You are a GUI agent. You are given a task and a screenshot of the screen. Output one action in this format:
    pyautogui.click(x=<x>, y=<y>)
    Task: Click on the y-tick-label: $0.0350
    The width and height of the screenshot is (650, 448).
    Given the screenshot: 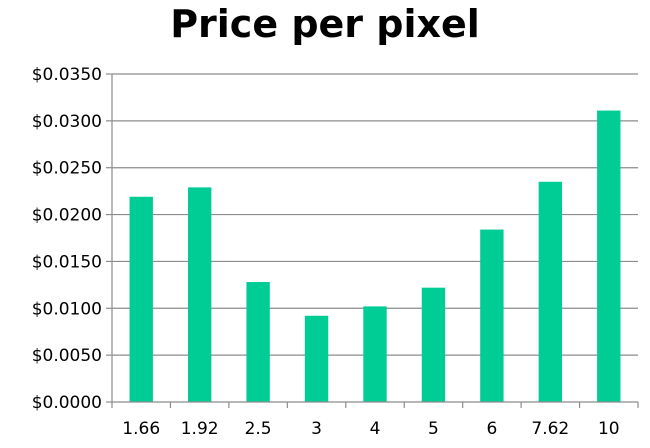 What is the action you would take?
    pyautogui.click(x=67, y=75)
    